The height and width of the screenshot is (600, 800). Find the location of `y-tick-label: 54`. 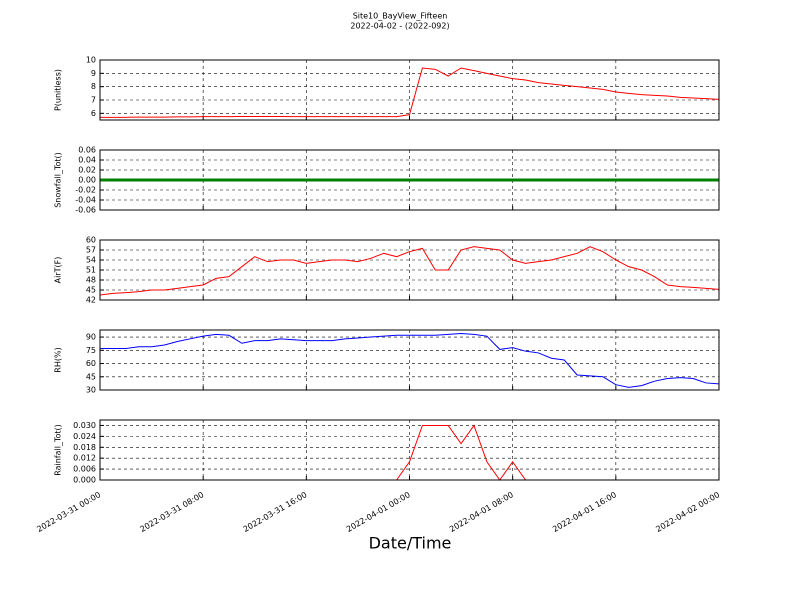

y-tick-label: 54 is located at coordinates (91, 260).